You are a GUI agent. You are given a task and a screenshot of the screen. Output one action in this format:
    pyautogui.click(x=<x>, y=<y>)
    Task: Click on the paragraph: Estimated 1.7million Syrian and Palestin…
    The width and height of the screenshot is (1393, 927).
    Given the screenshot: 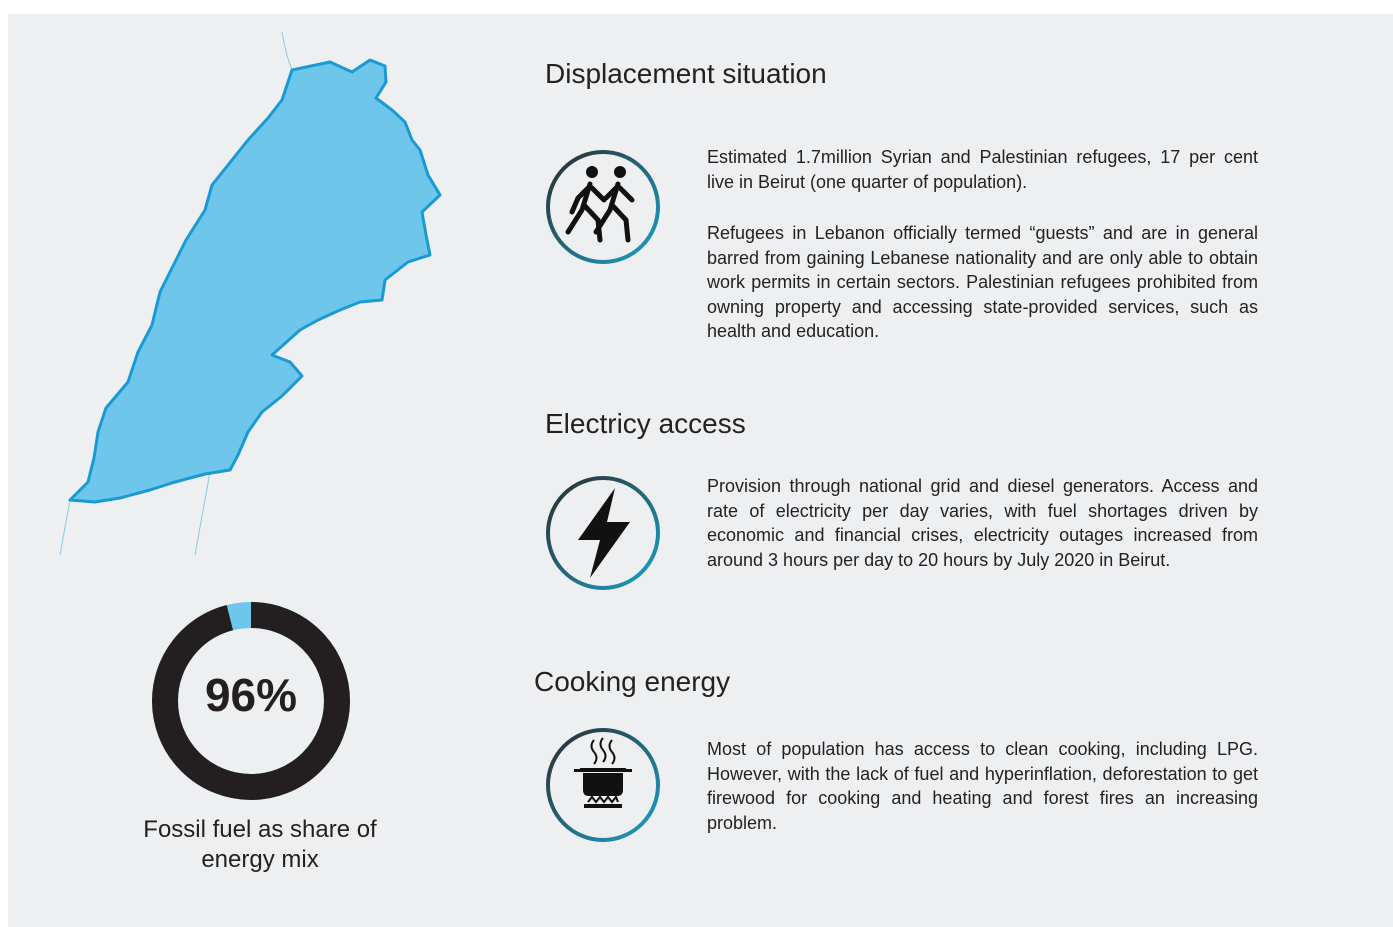 What is the action you would take?
    pyautogui.click(x=982, y=169)
    